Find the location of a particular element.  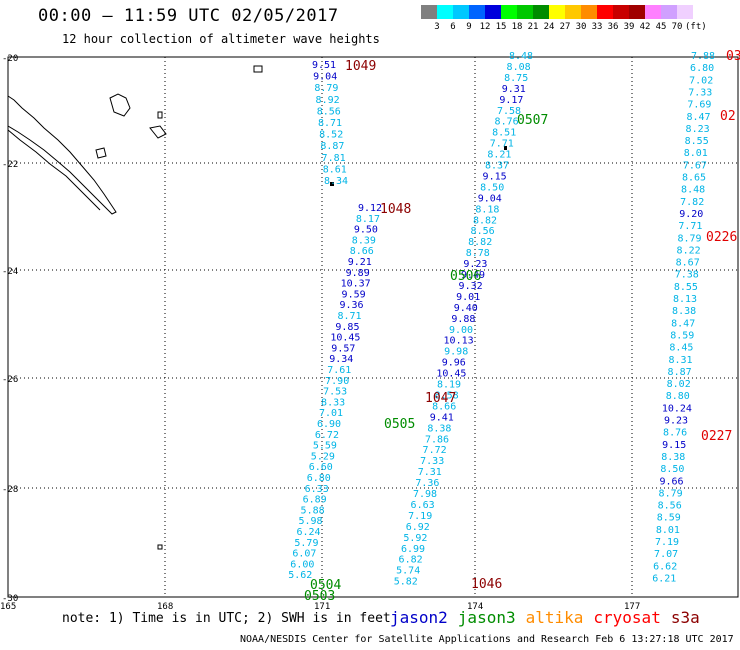

satellite-legend-s3a: s3a is located at coordinates (685, 617).